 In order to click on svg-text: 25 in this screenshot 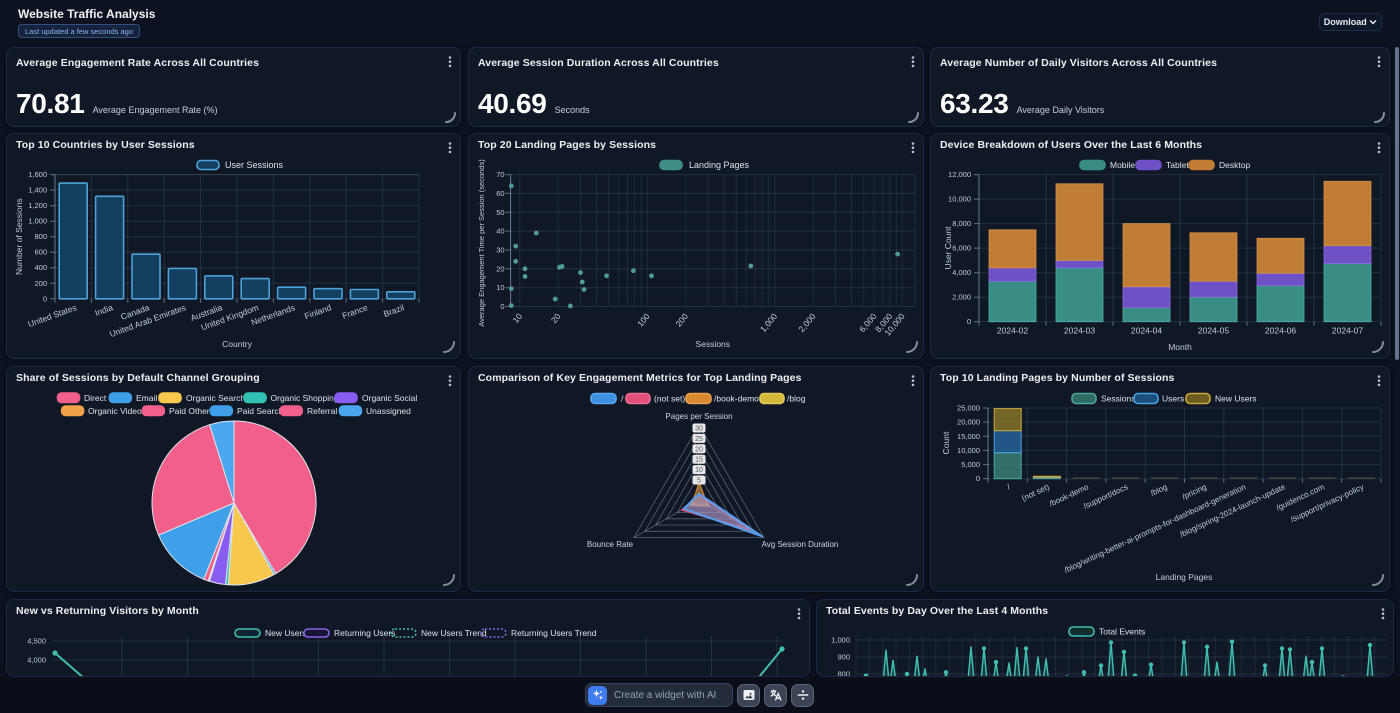, I will do `click(699, 439)`.